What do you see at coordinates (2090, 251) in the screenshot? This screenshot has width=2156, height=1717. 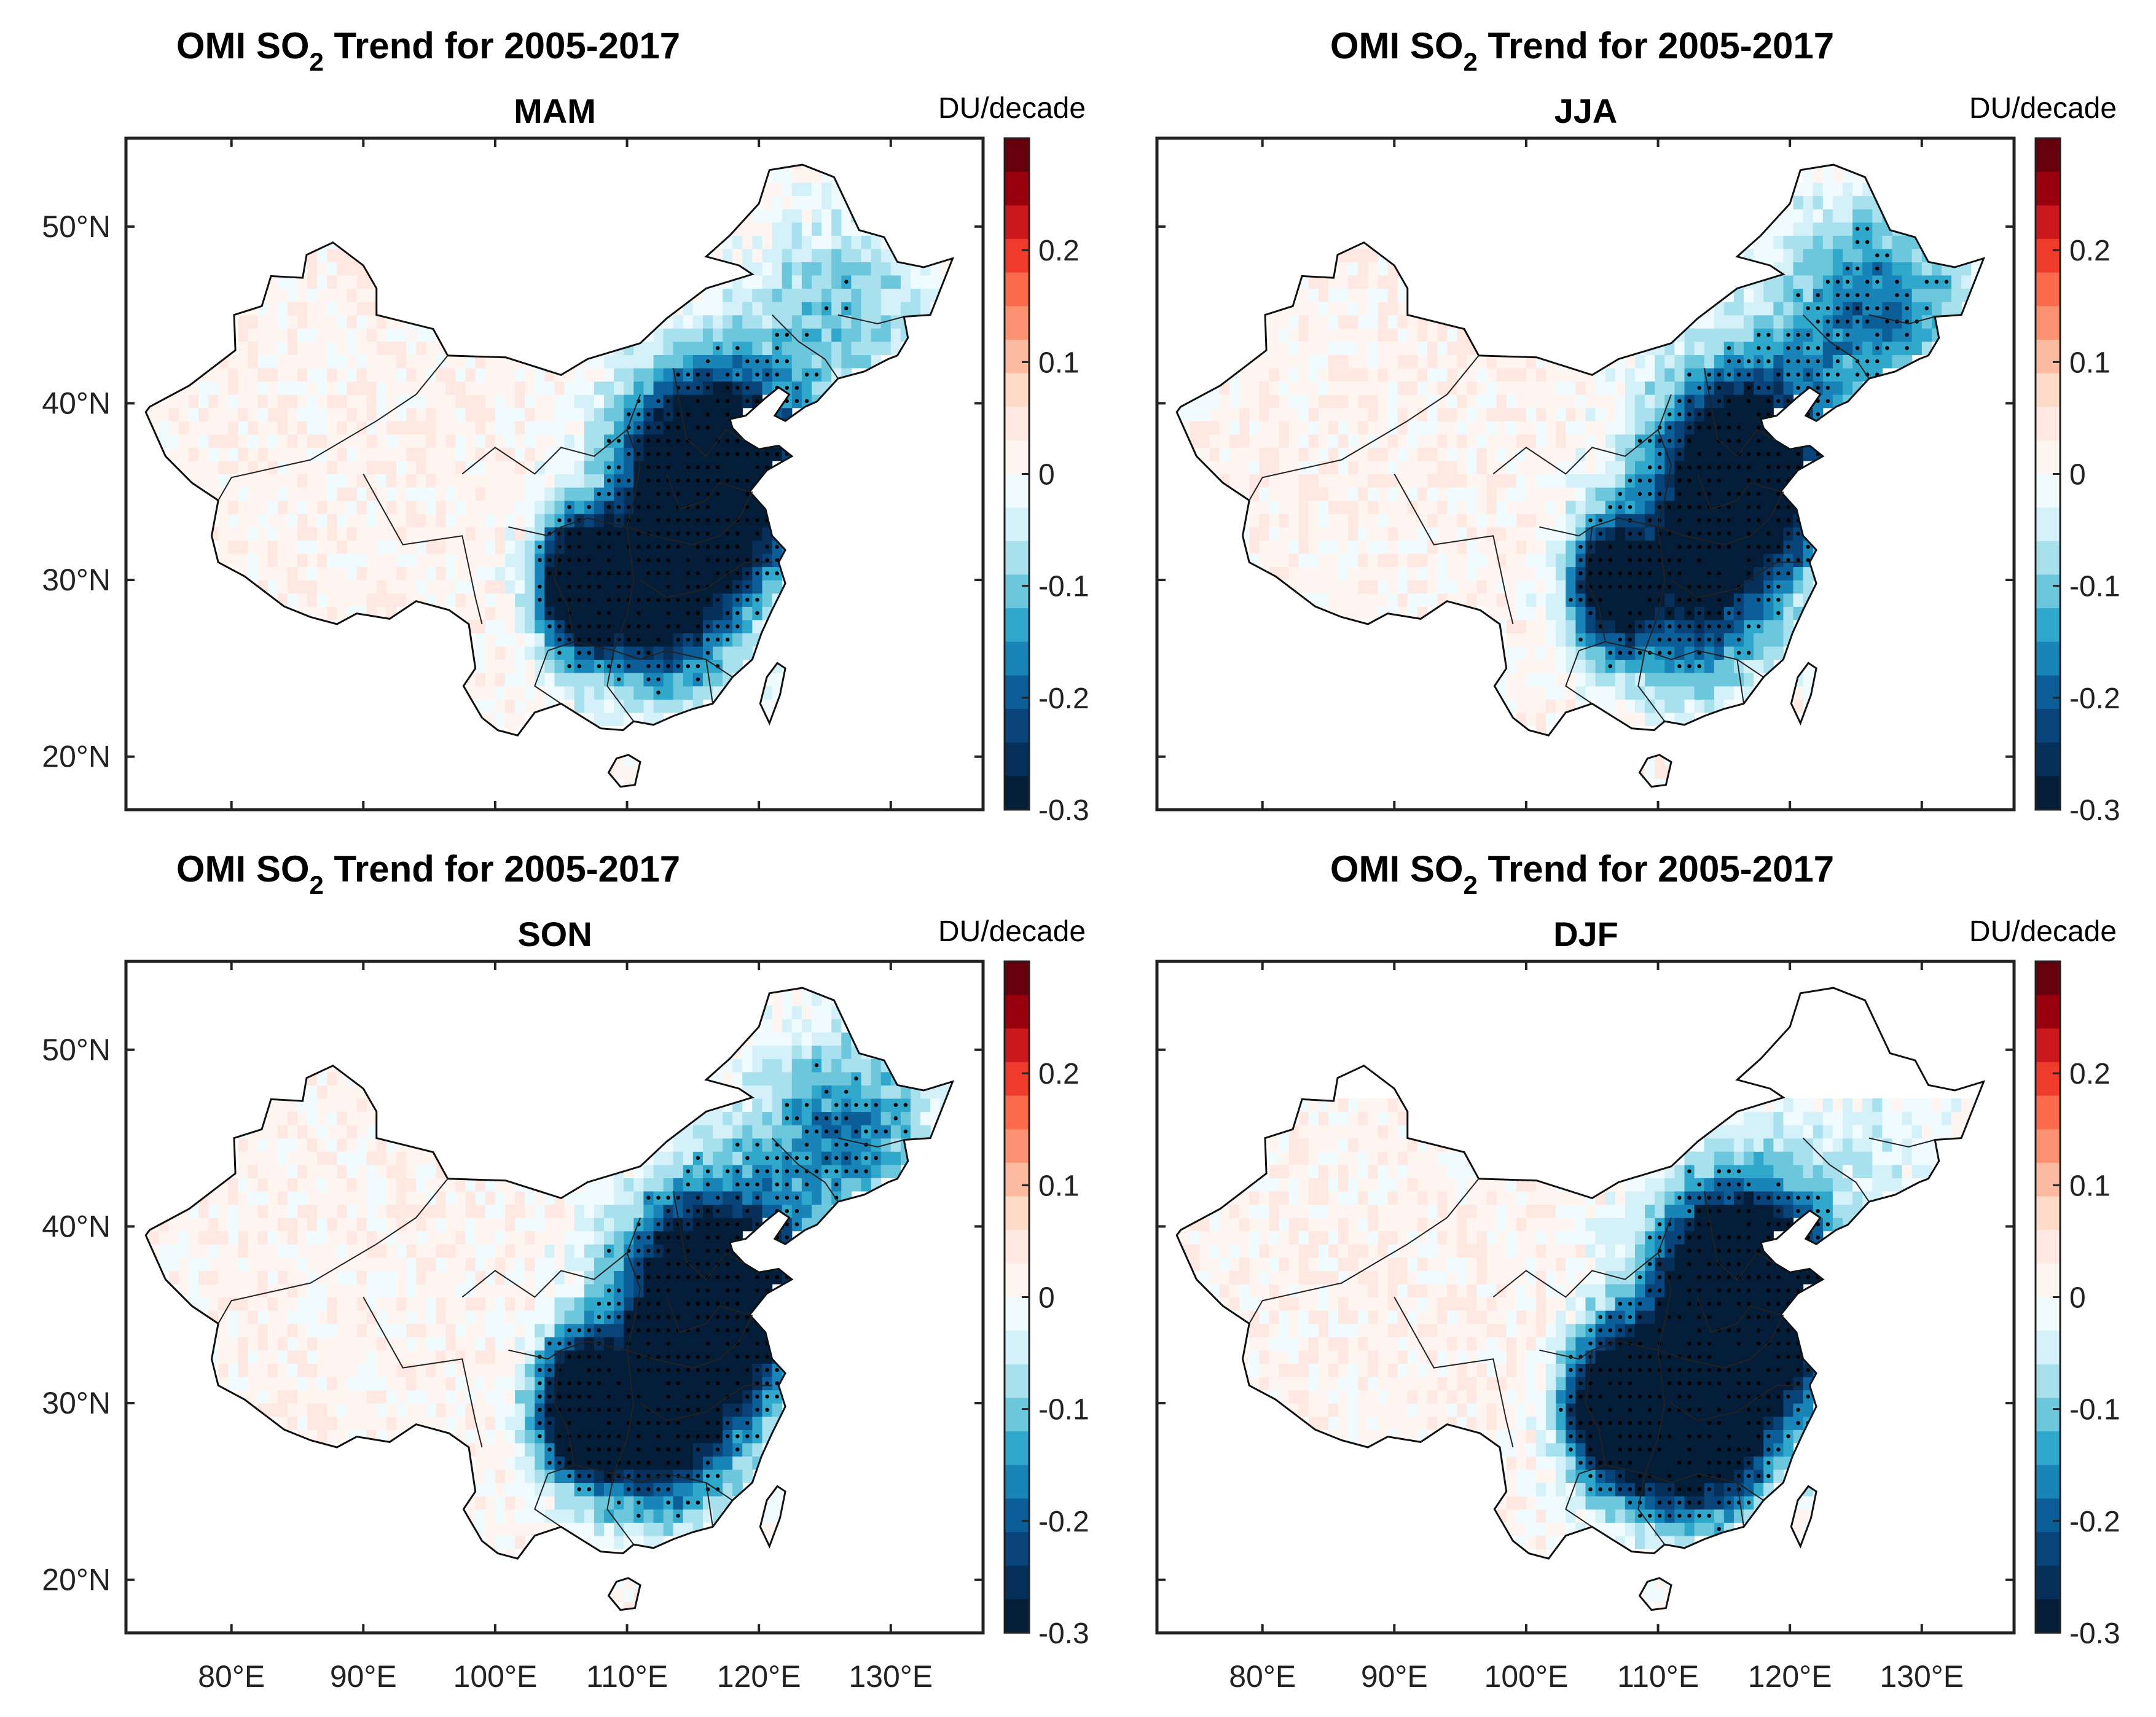 I see `colorbar-tick-label: 0.2` at bounding box center [2090, 251].